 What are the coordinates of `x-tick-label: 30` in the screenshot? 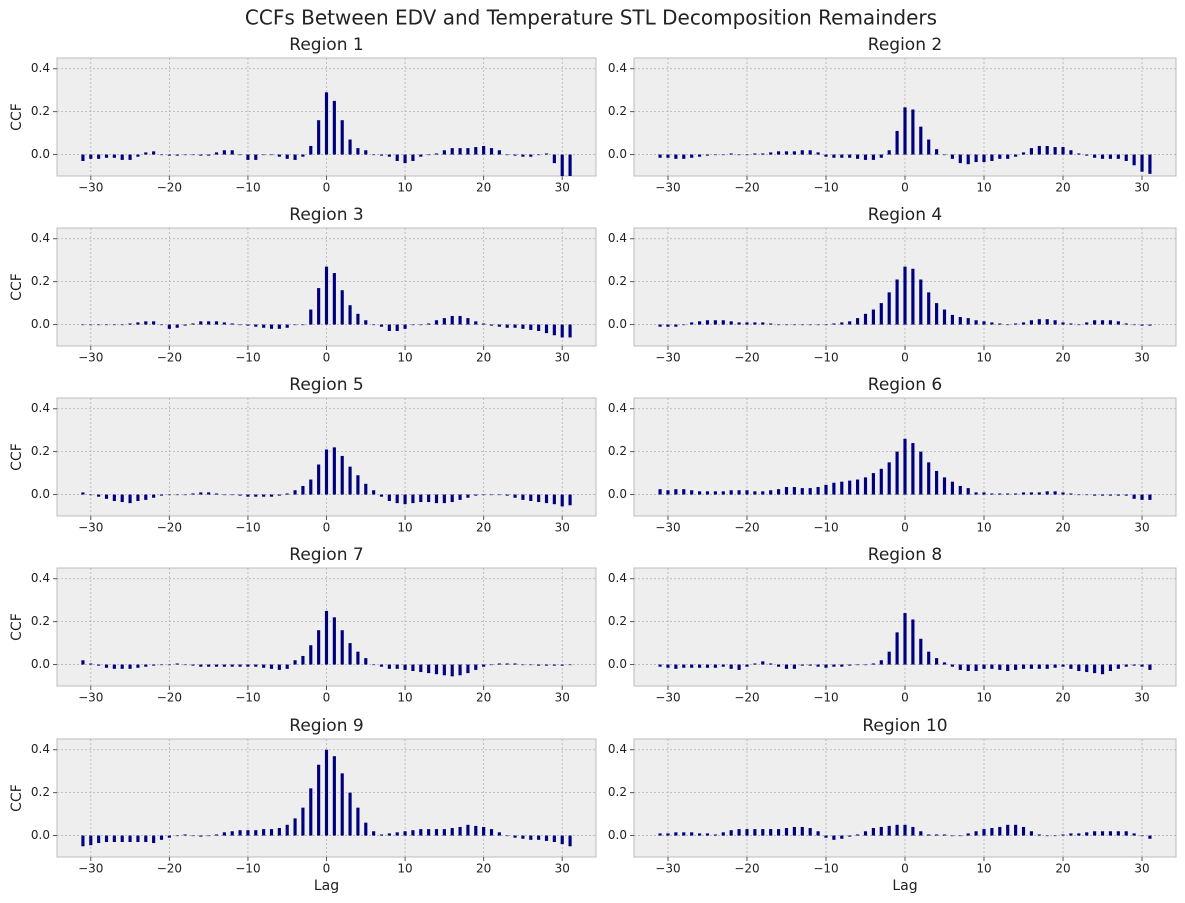 It's located at (562, 698).